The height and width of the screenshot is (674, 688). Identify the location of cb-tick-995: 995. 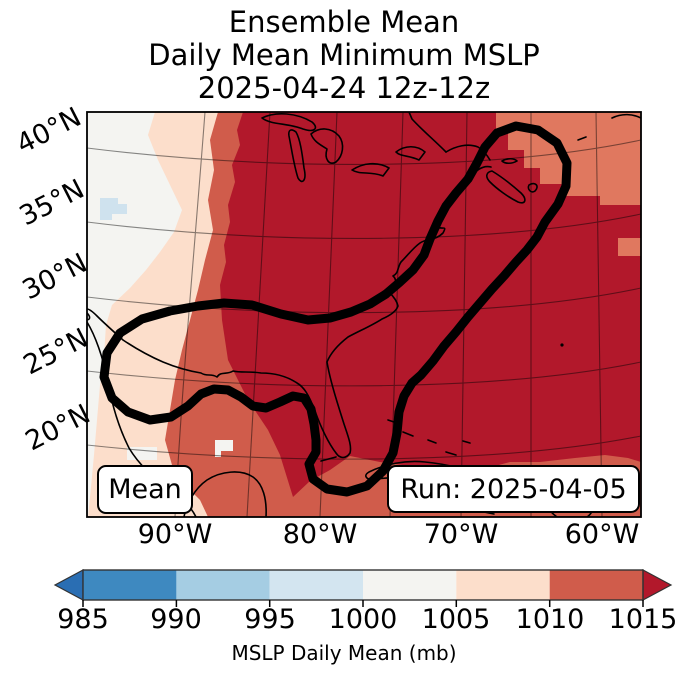
(270, 619).